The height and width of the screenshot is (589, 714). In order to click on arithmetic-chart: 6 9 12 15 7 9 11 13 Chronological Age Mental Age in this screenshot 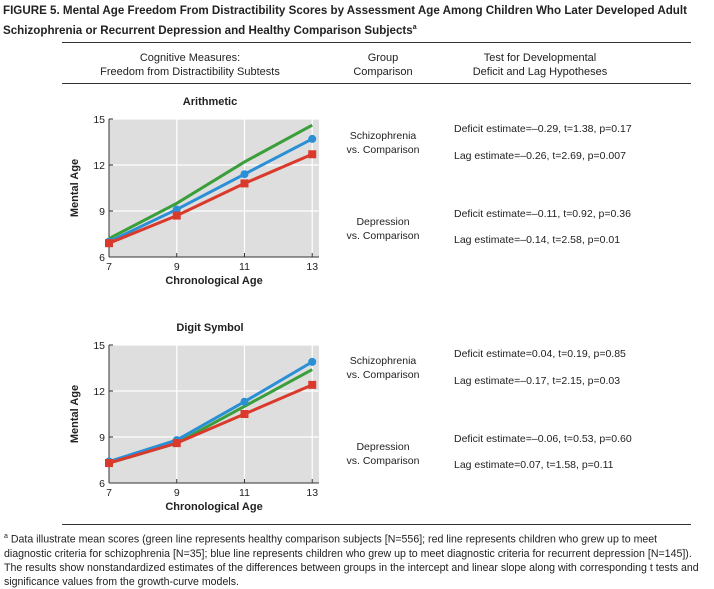, I will do `click(194, 200)`.